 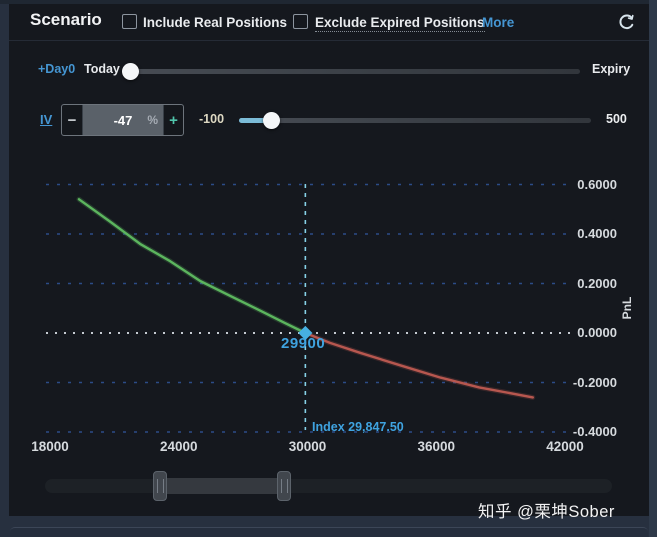 I want to click on more-link: More, so click(x=498, y=22).